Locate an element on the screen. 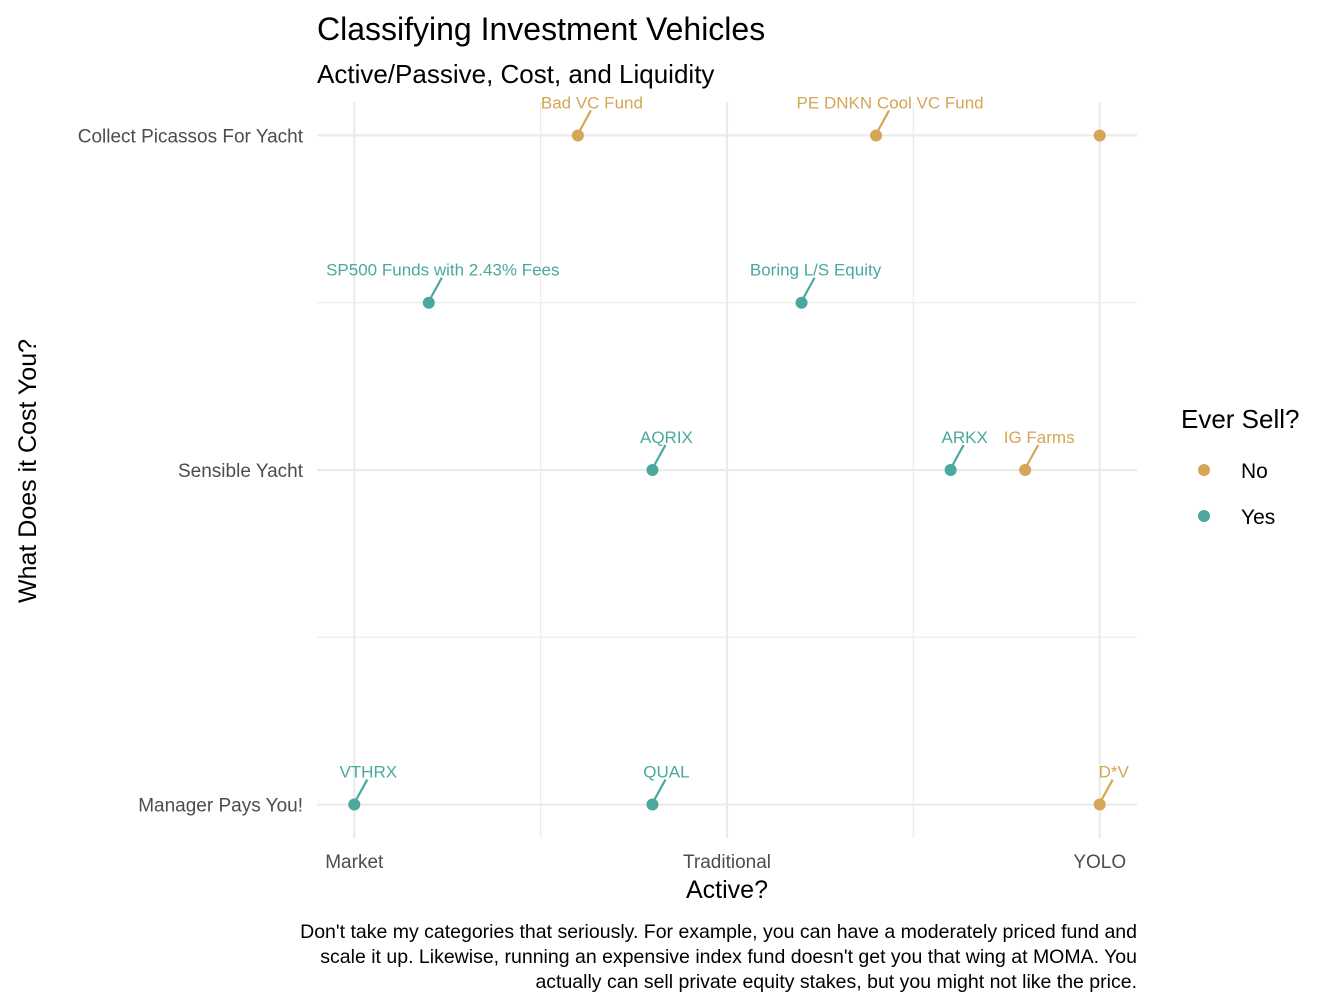 This screenshot has height=1008, width=1344. y-tick-label: Sensible Yacht is located at coordinates (241, 471).